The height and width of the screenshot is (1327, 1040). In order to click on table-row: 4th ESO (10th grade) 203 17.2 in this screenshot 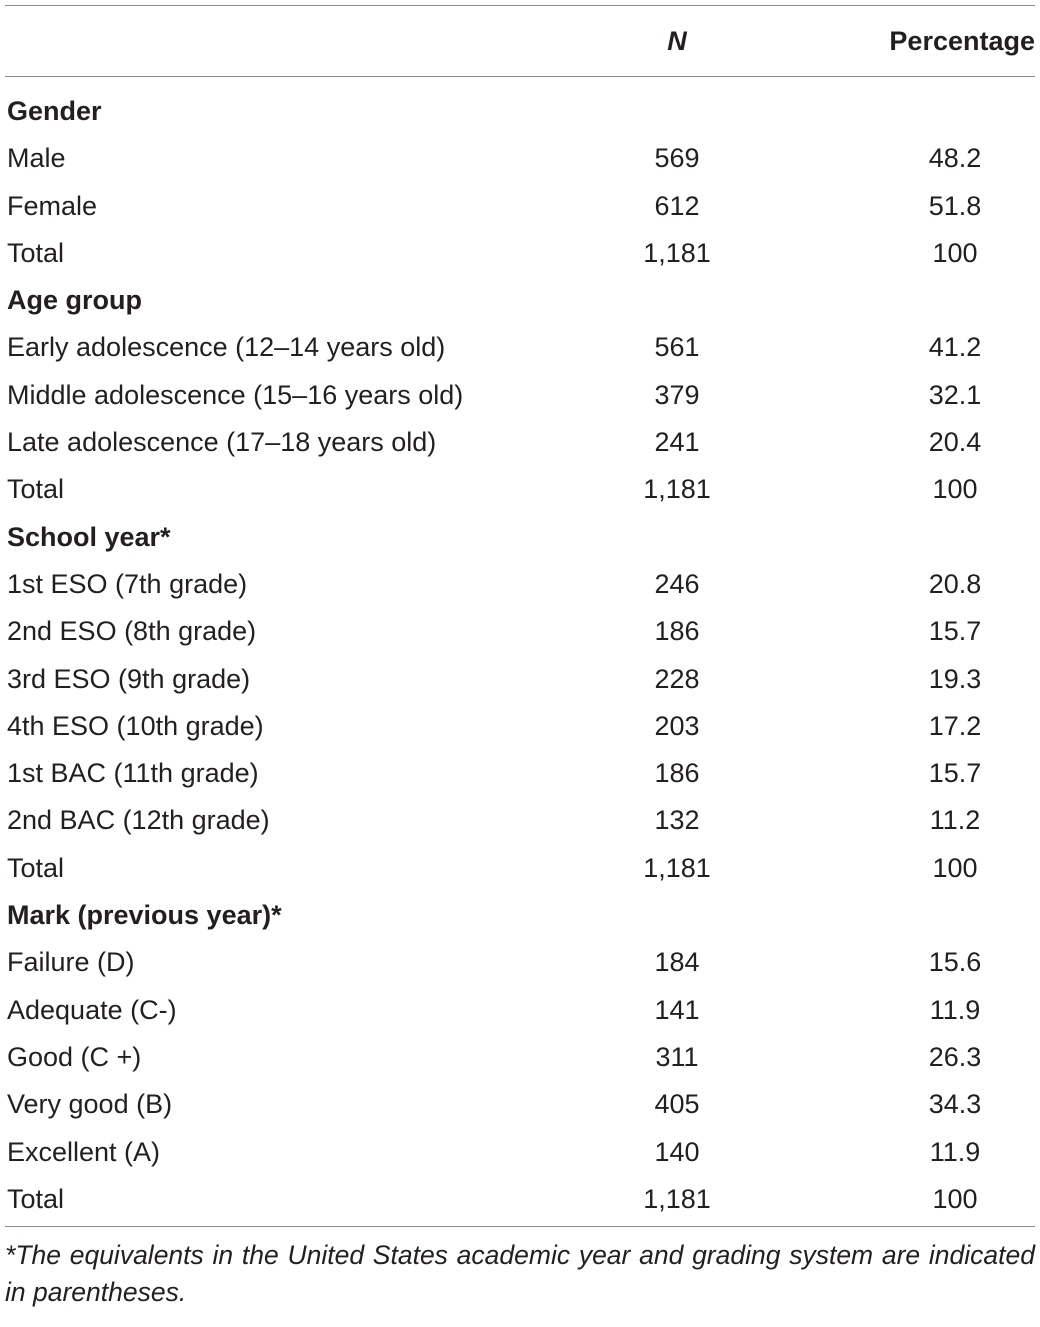, I will do `click(522, 726)`.